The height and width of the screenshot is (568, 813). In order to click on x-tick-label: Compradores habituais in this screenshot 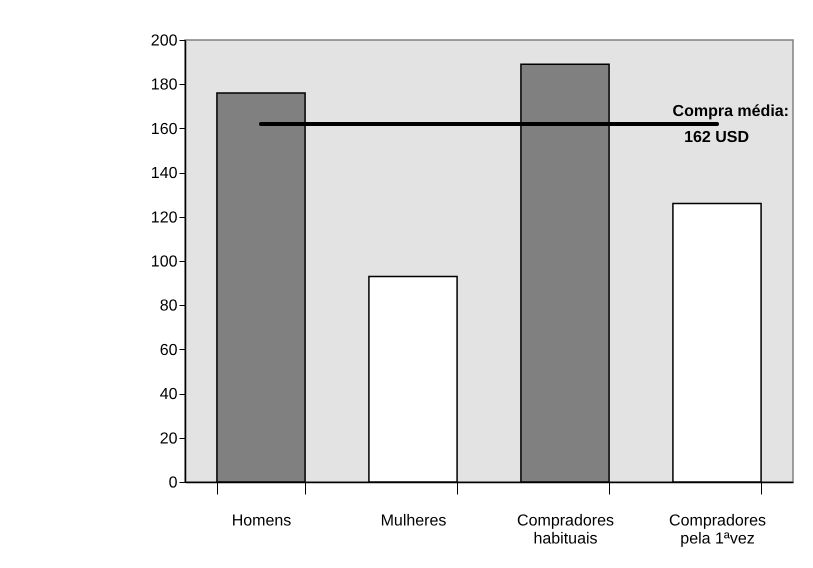, I will do `click(565, 530)`.